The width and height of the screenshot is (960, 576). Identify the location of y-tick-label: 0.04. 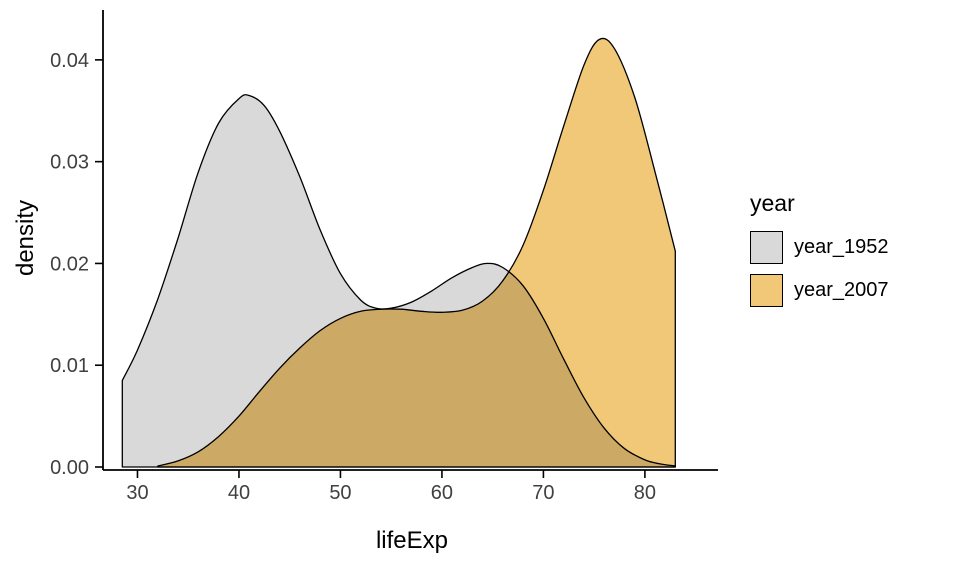
(69, 61).